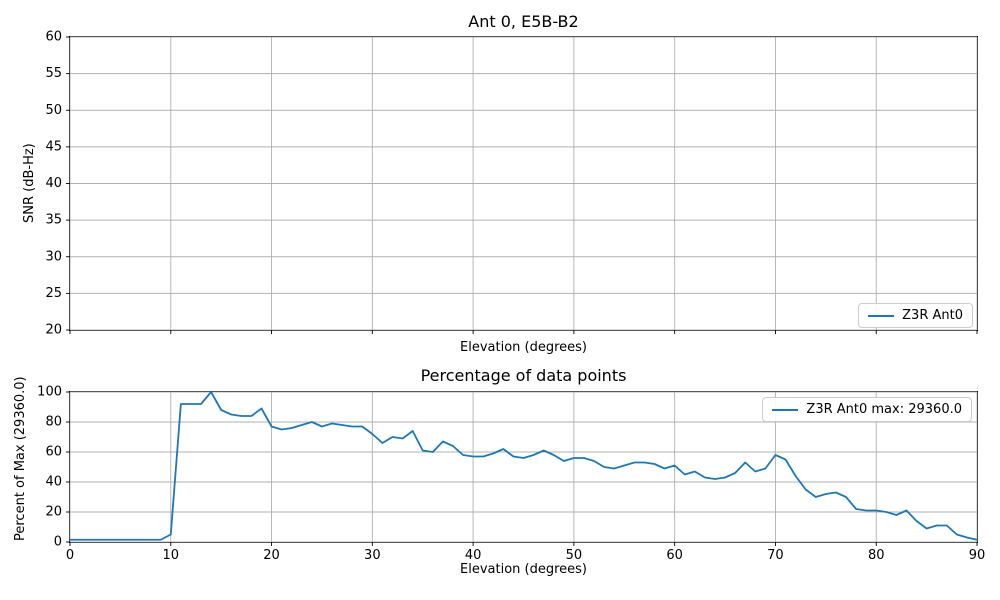 This screenshot has width=1000, height=600. I want to click on svg-text: 70, so click(775, 555).